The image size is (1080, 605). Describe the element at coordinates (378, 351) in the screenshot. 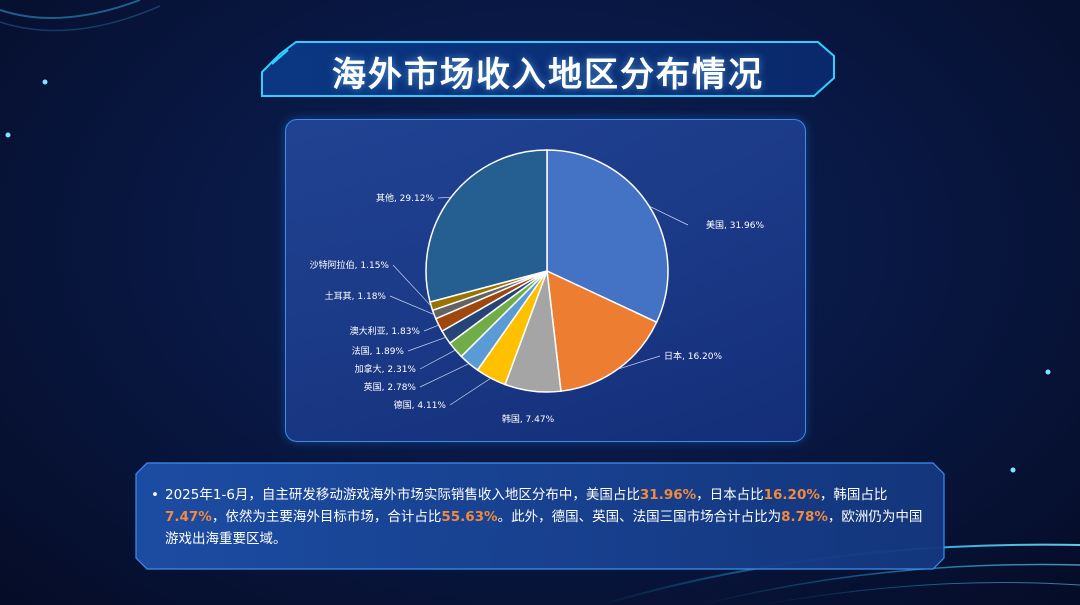

I see `slice-label: 法国, 1.89%` at that location.